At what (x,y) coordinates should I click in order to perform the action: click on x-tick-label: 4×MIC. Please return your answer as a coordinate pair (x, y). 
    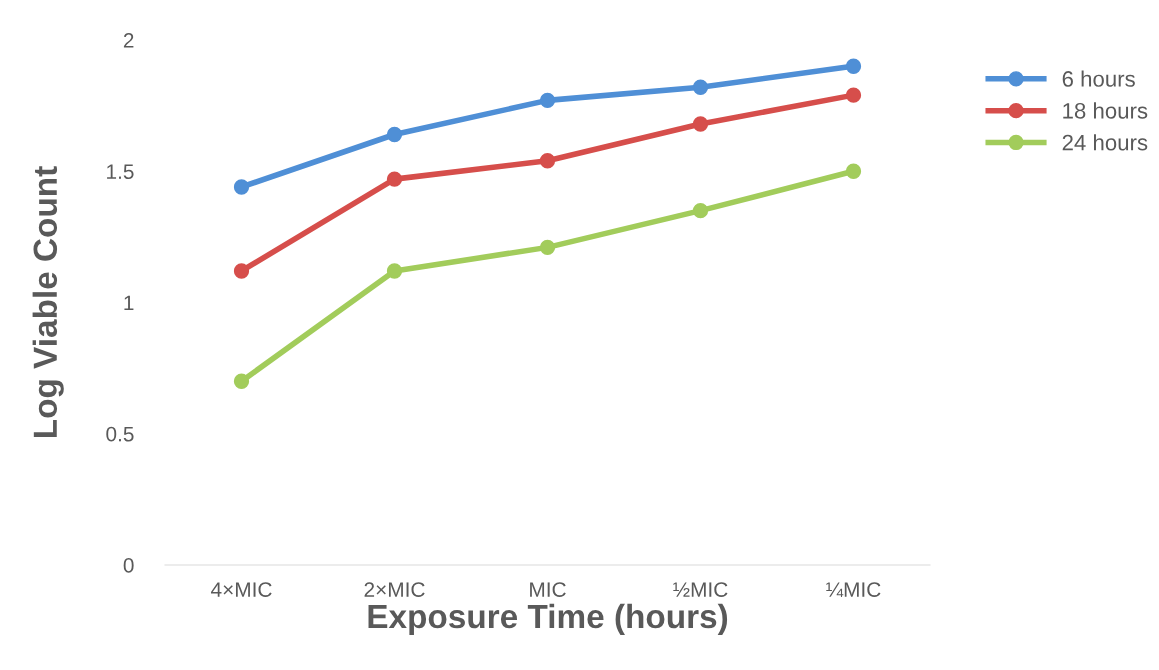
    Looking at the image, I should click on (241, 589).